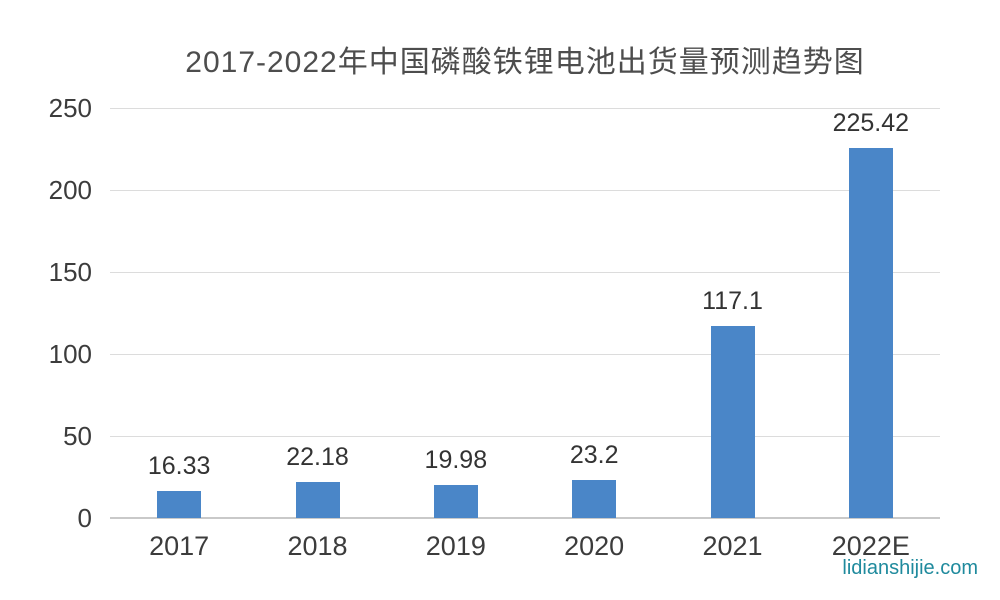 Image resolution: width=1000 pixels, height=600 pixels. What do you see at coordinates (70, 190) in the screenshot?
I see `y-axis-tick-label: 200` at bounding box center [70, 190].